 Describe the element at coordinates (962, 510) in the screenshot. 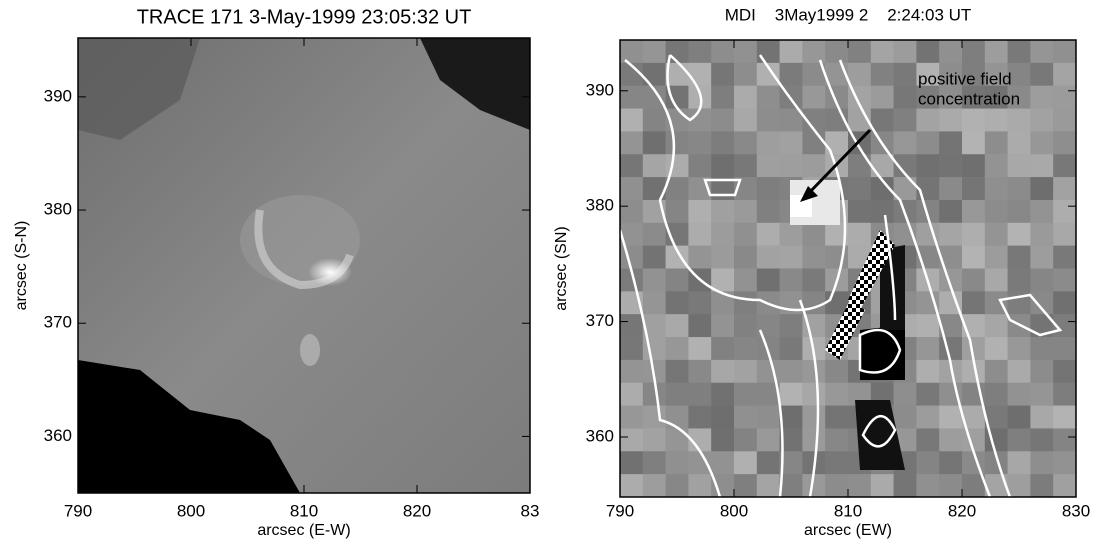

I see `x-tick-label: 820` at that location.